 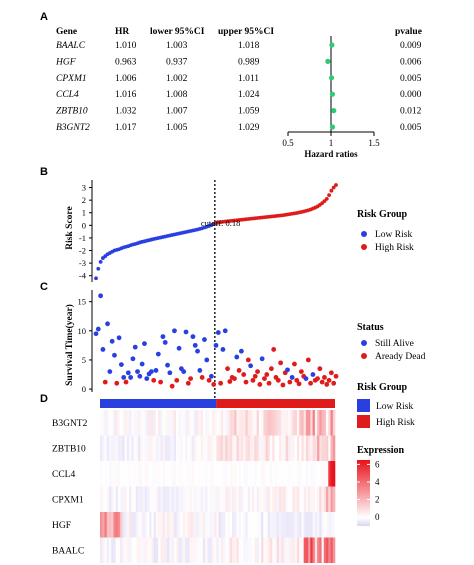 I want to click on hr-value: 1.010, so click(x=126, y=46).